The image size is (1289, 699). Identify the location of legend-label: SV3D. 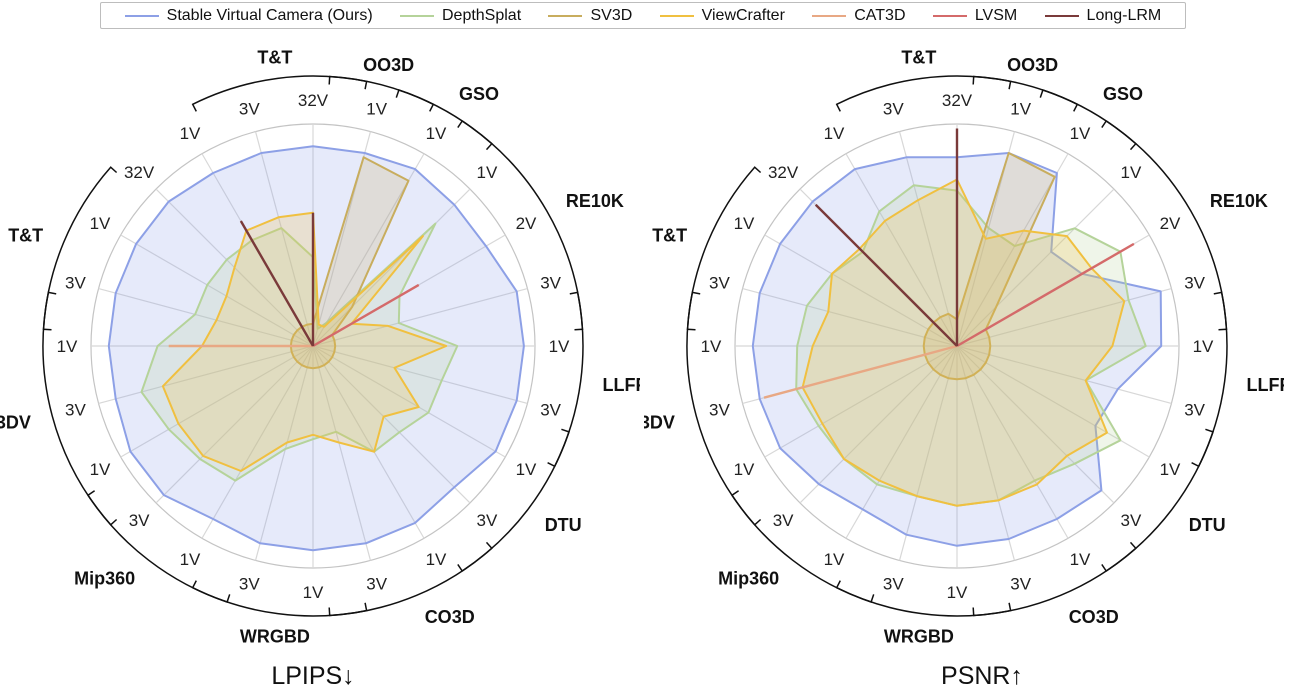
(611, 15).